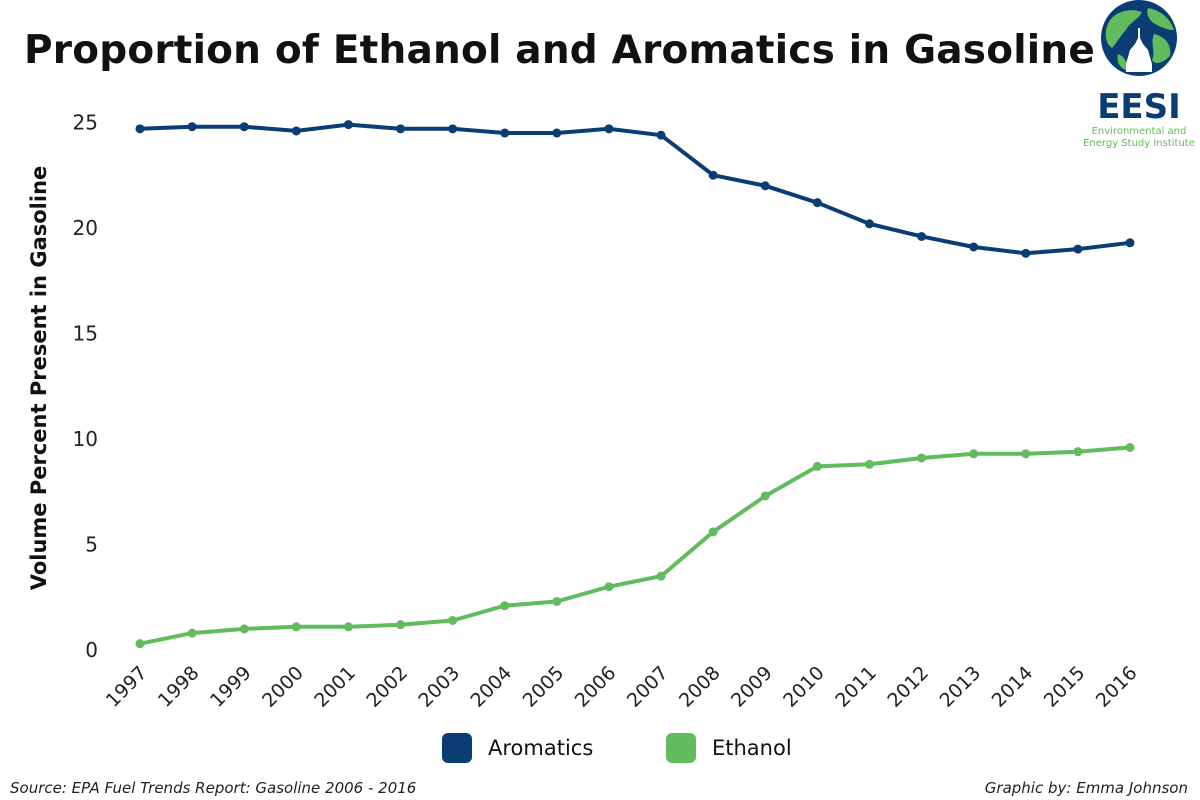 The image size is (1200, 800). Describe the element at coordinates (648, 687) in the screenshot. I see `x-tick-label: 2007` at that location.